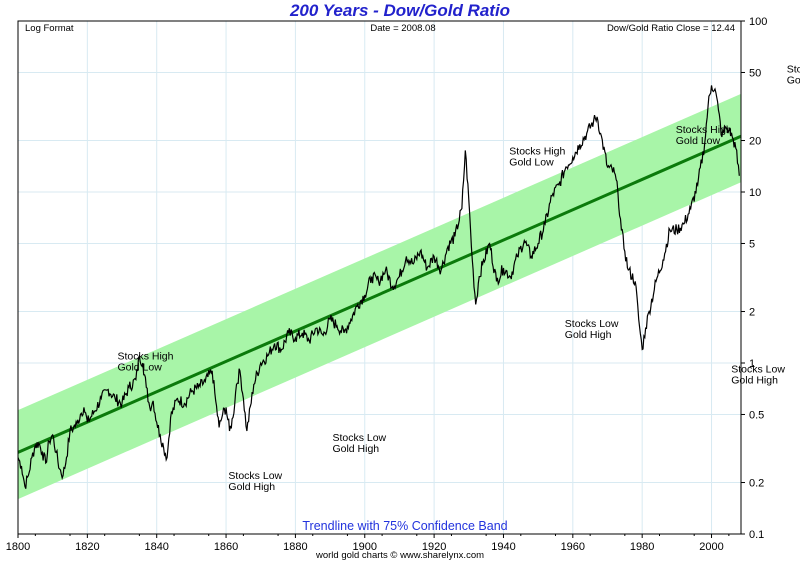 This screenshot has width=800, height=562. I want to click on y-tick-label: 0.5, so click(756, 415).